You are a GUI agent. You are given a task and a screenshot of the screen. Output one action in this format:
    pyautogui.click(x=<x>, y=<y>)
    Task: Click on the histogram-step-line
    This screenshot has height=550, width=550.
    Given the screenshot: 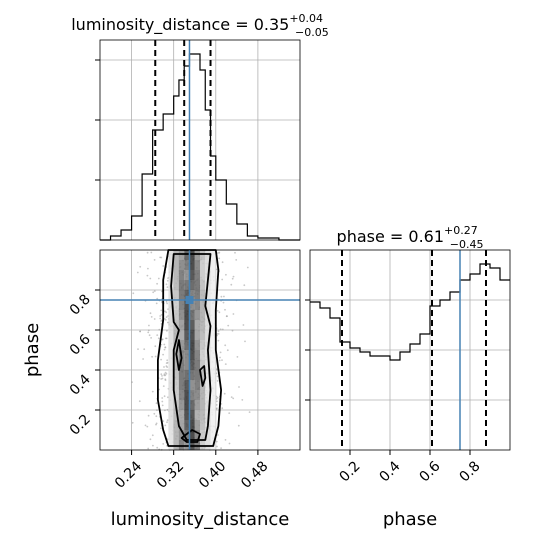 What is the action you would take?
    pyautogui.click(x=410, y=312)
    